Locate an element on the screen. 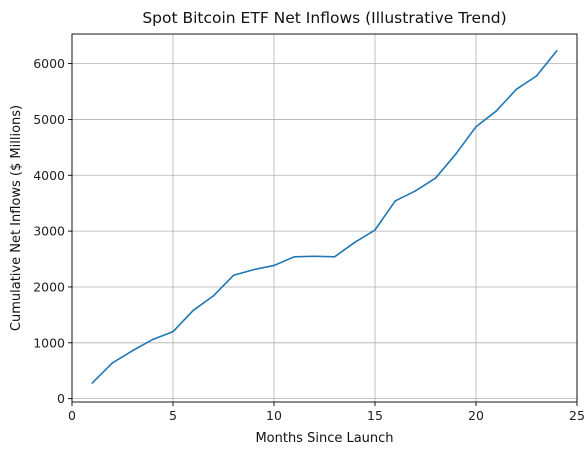 The width and height of the screenshot is (586, 455). x-tick-label: 10 is located at coordinates (274, 415).